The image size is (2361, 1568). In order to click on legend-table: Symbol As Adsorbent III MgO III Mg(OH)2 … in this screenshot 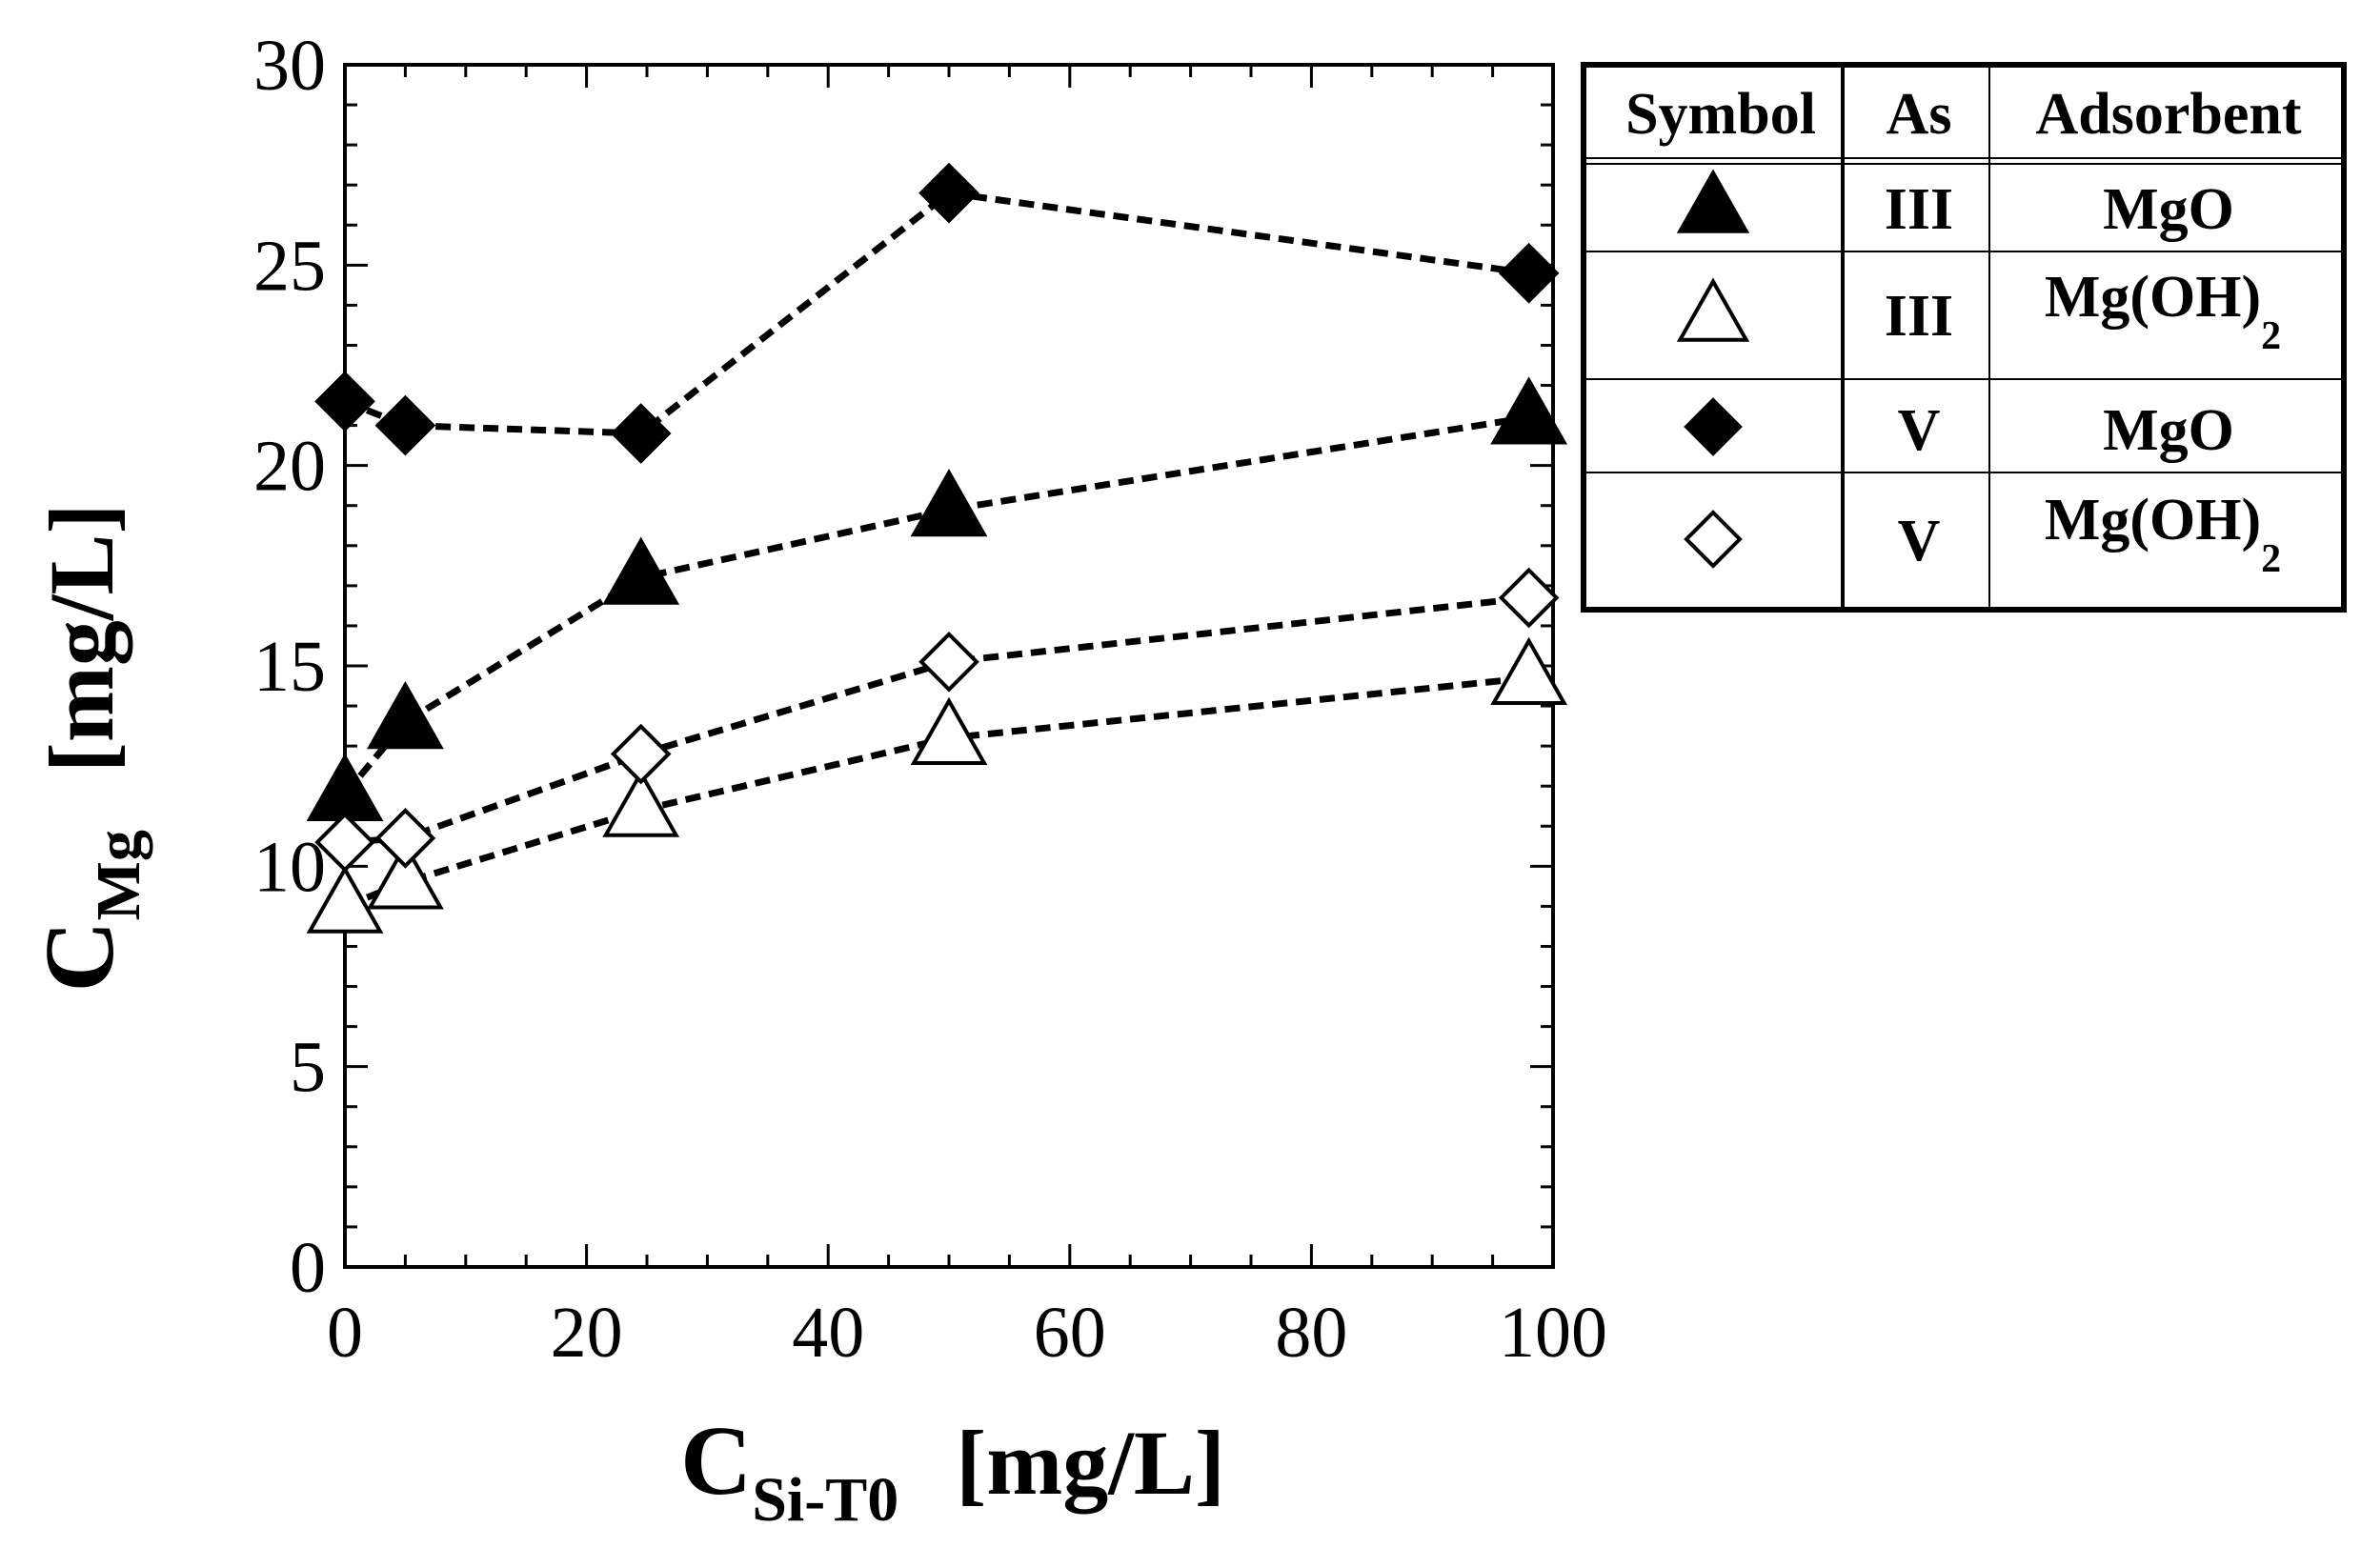, I will do `click(1964, 338)`.